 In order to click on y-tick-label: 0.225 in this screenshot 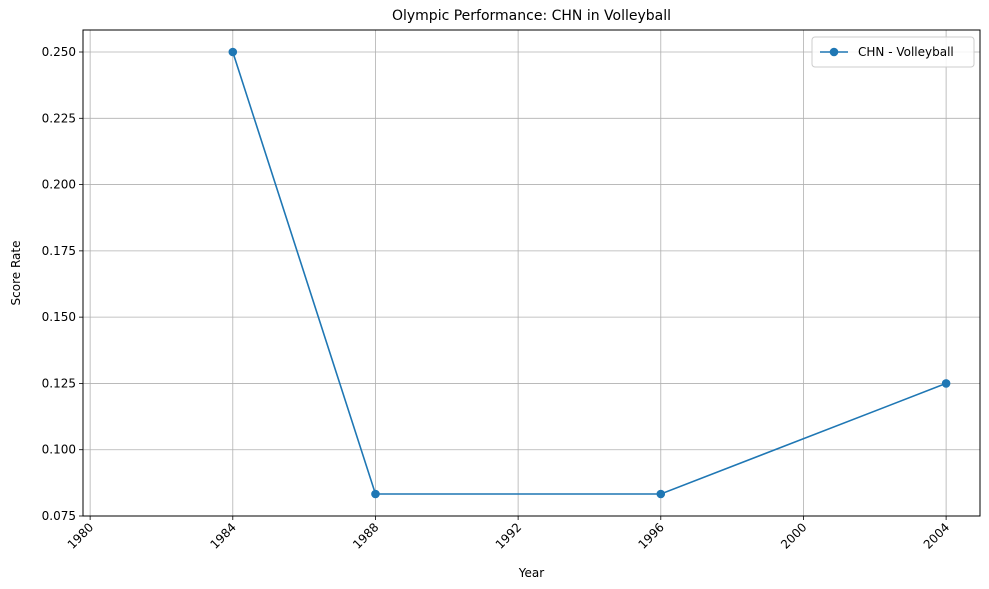, I will do `click(59, 118)`.